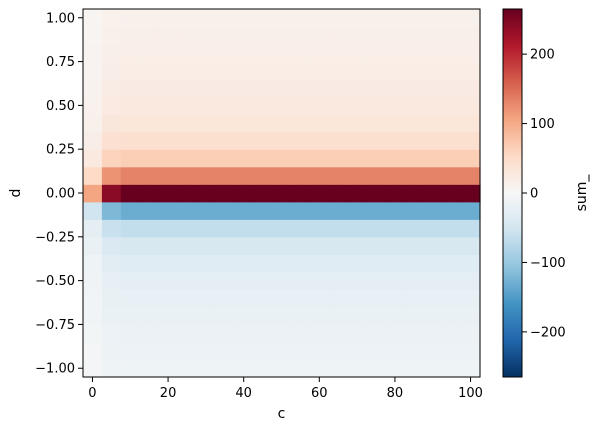  I want to click on x-axis-ticks: 0 20 40 60 80 100, so click(285, 389).